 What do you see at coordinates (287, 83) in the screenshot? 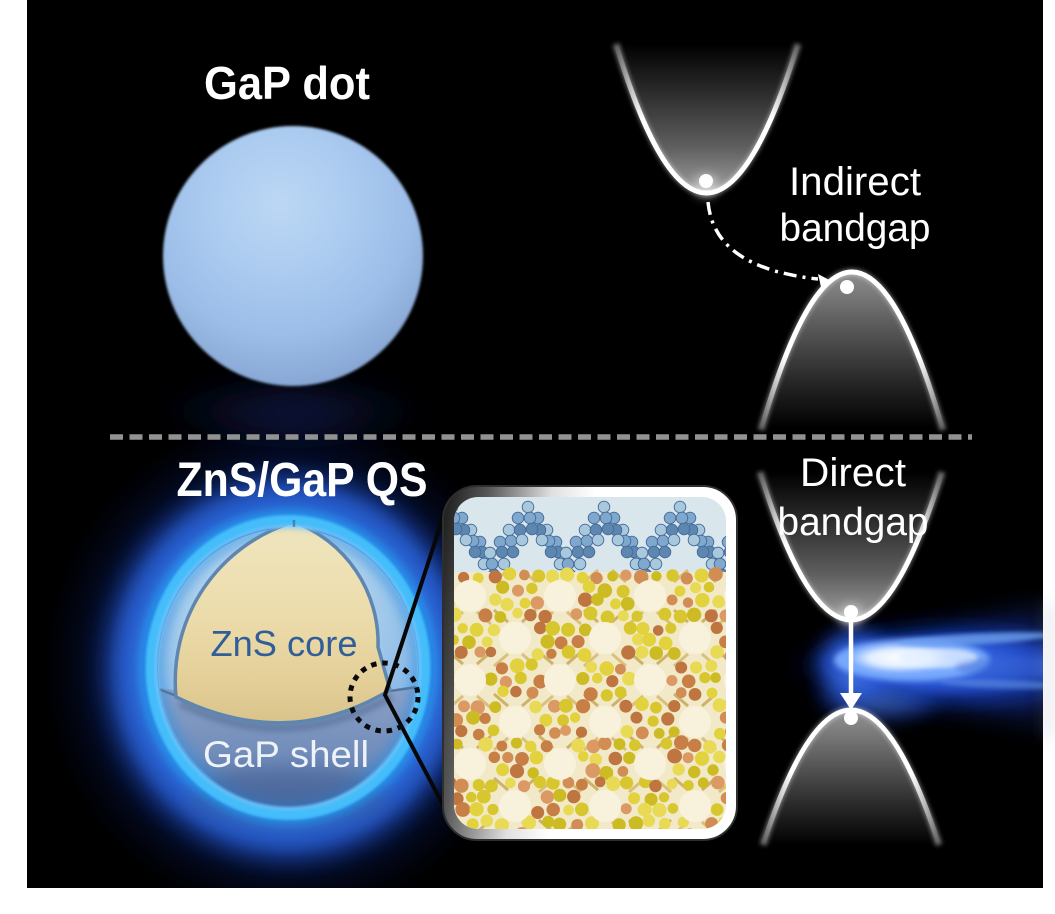
I see `svg-text: GaP dot` at bounding box center [287, 83].